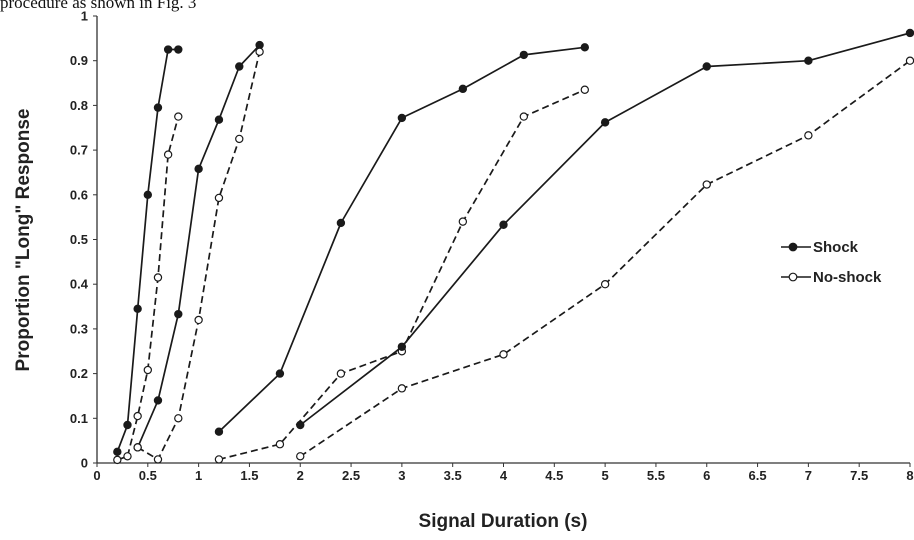 This screenshot has height=540, width=914. What do you see at coordinates (79, 373) in the screenshot?
I see `y-tick-label: 0.2` at bounding box center [79, 373].